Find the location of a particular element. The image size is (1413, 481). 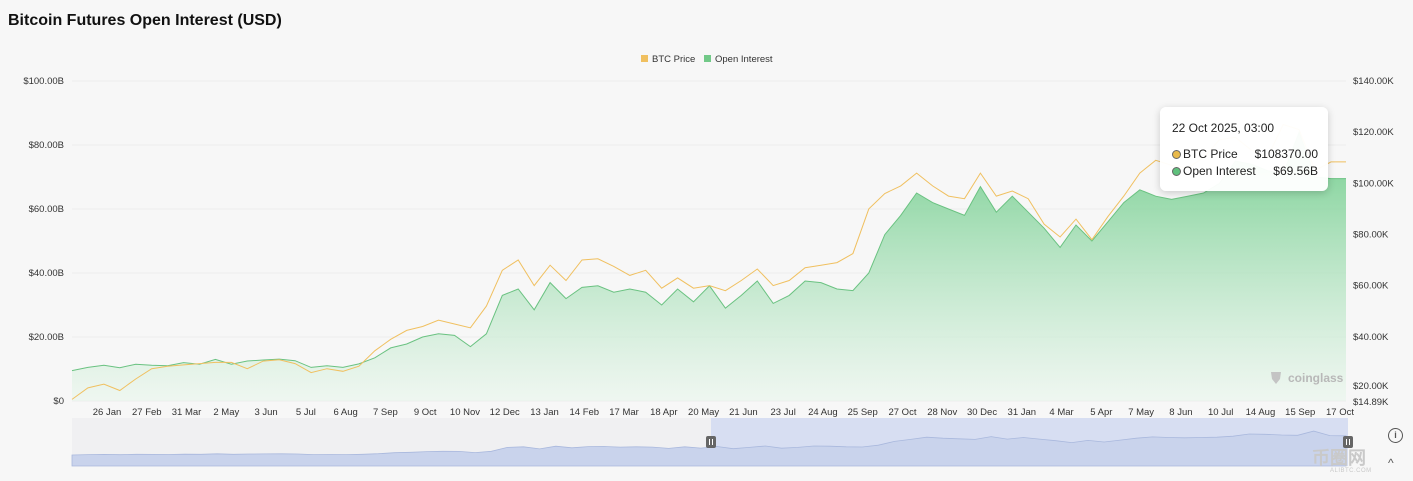

x-tick-label: 14 Aug is located at coordinates (1261, 412).